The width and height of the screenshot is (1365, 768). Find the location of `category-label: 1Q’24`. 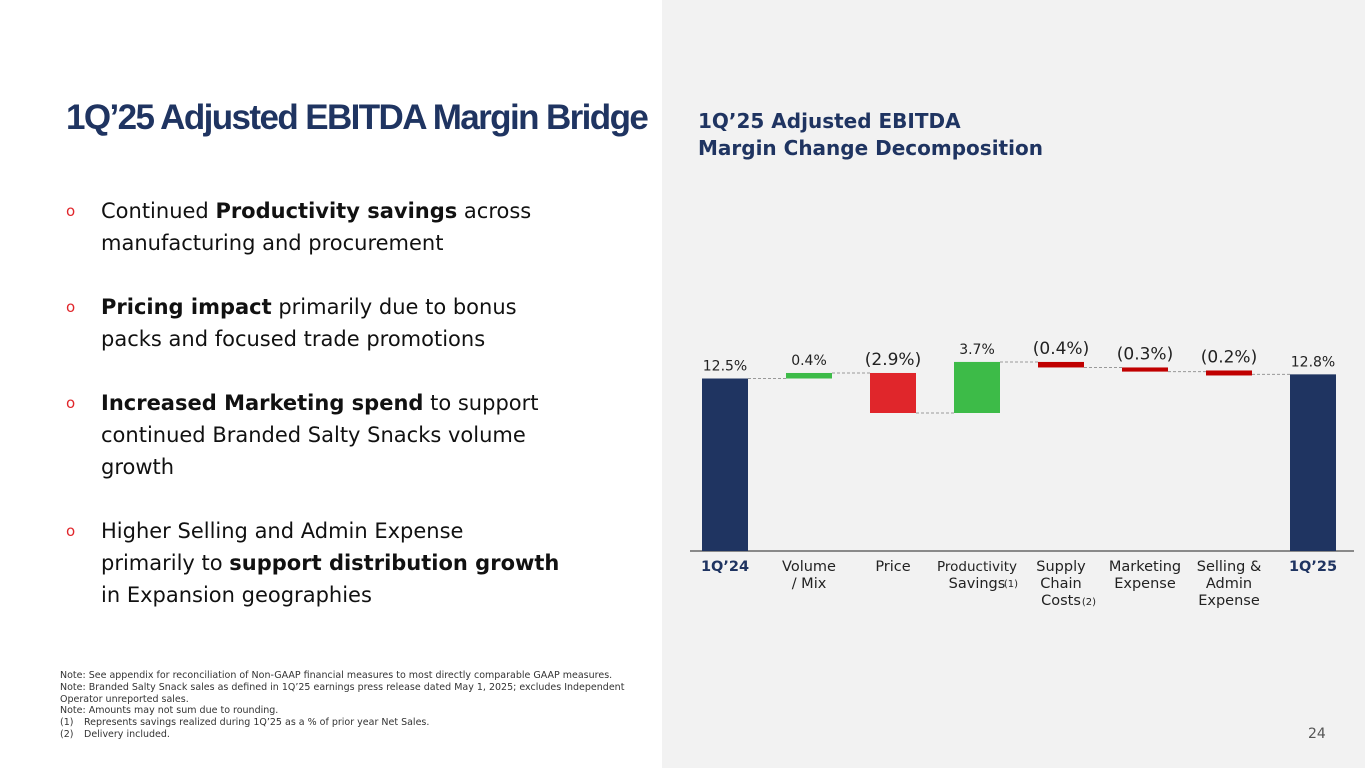

category-label: 1Q’24 is located at coordinates (725, 567).